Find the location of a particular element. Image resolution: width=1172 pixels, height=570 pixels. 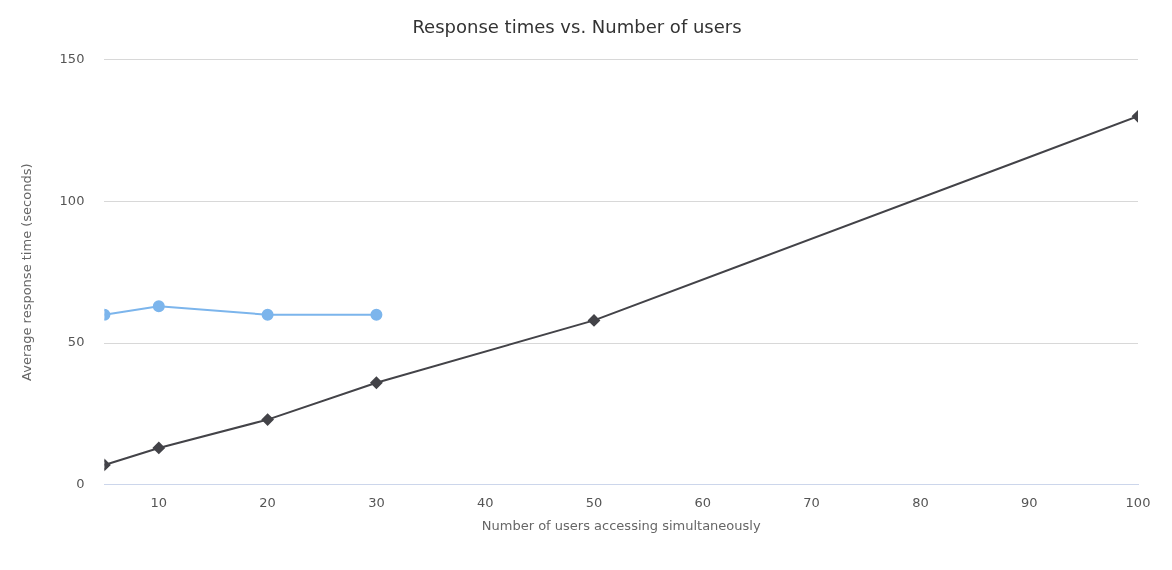

y-tick-label: 50 is located at coordinates (76, 342).